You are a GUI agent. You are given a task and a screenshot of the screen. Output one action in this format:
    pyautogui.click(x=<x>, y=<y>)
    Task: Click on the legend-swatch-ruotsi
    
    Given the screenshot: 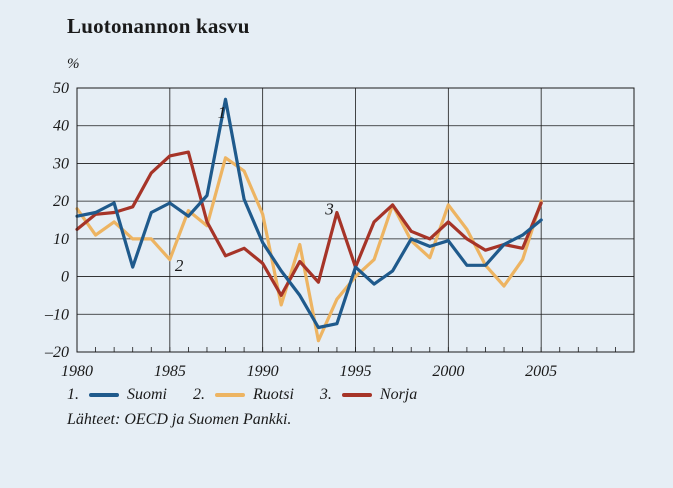 What is the action you would take?
    pyautogui.click(x=230, y=395)
    